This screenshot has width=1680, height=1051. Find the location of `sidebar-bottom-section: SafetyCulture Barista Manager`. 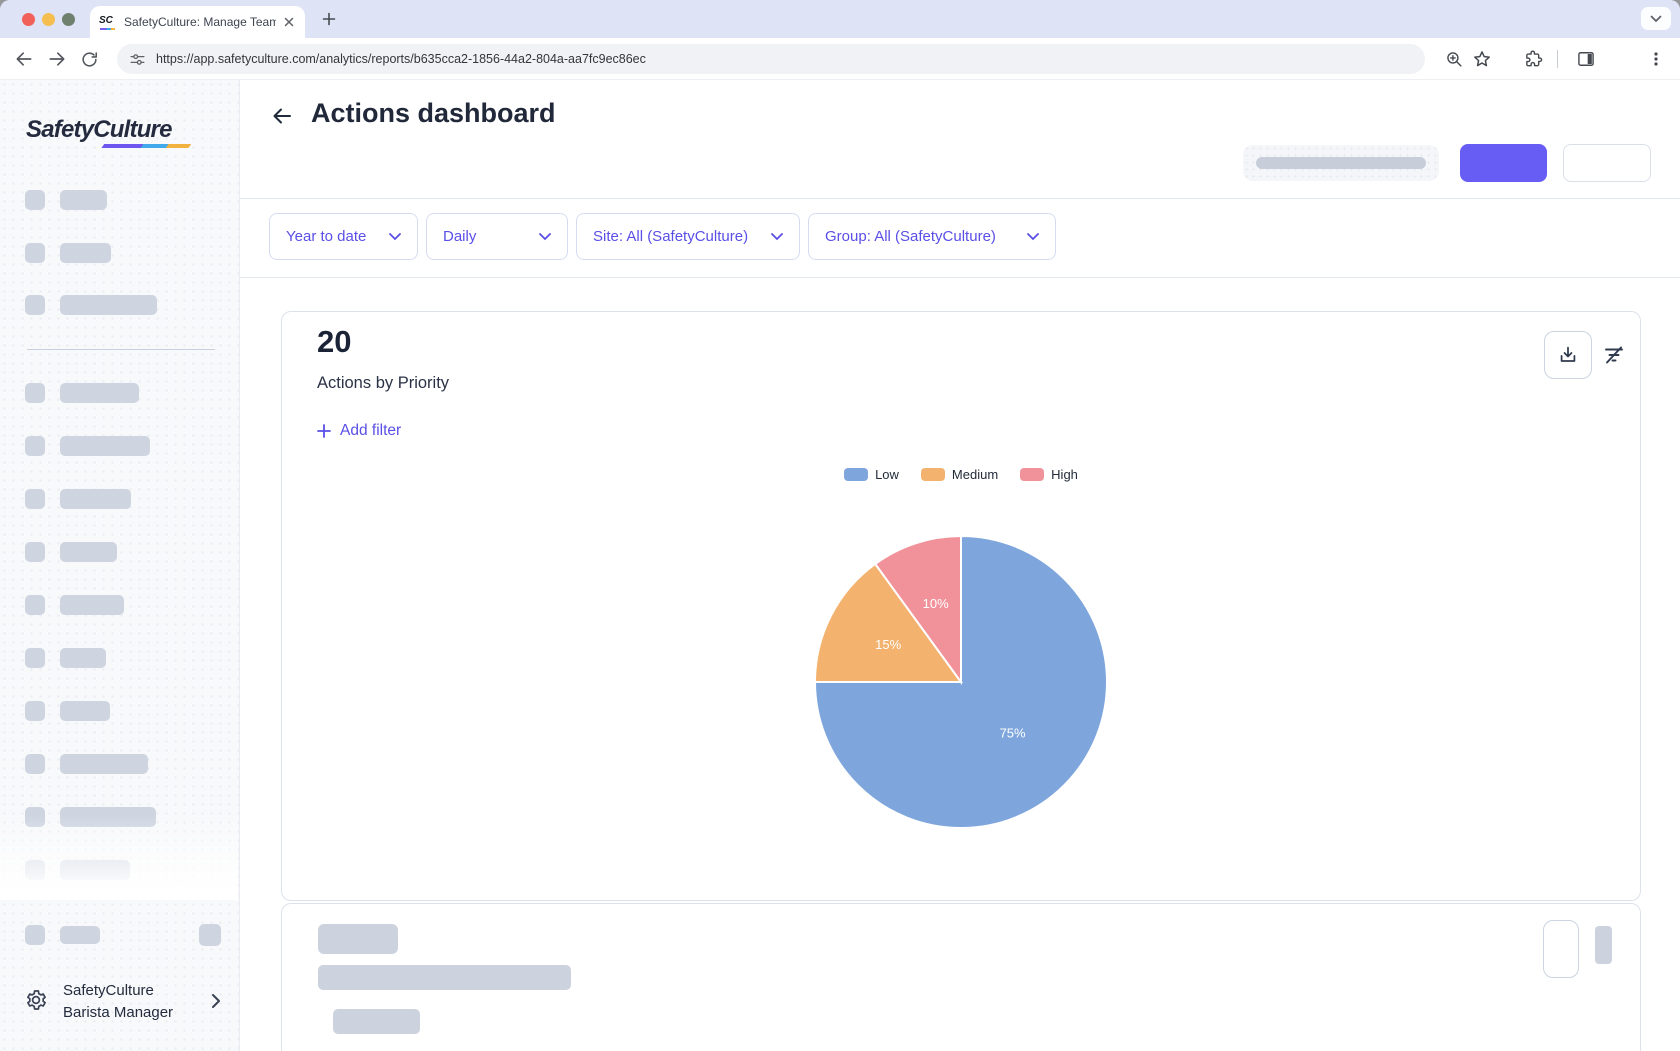

sidebar-bottom-section: SafetyCulture Barista Manager is located at coordinates (119, 975).